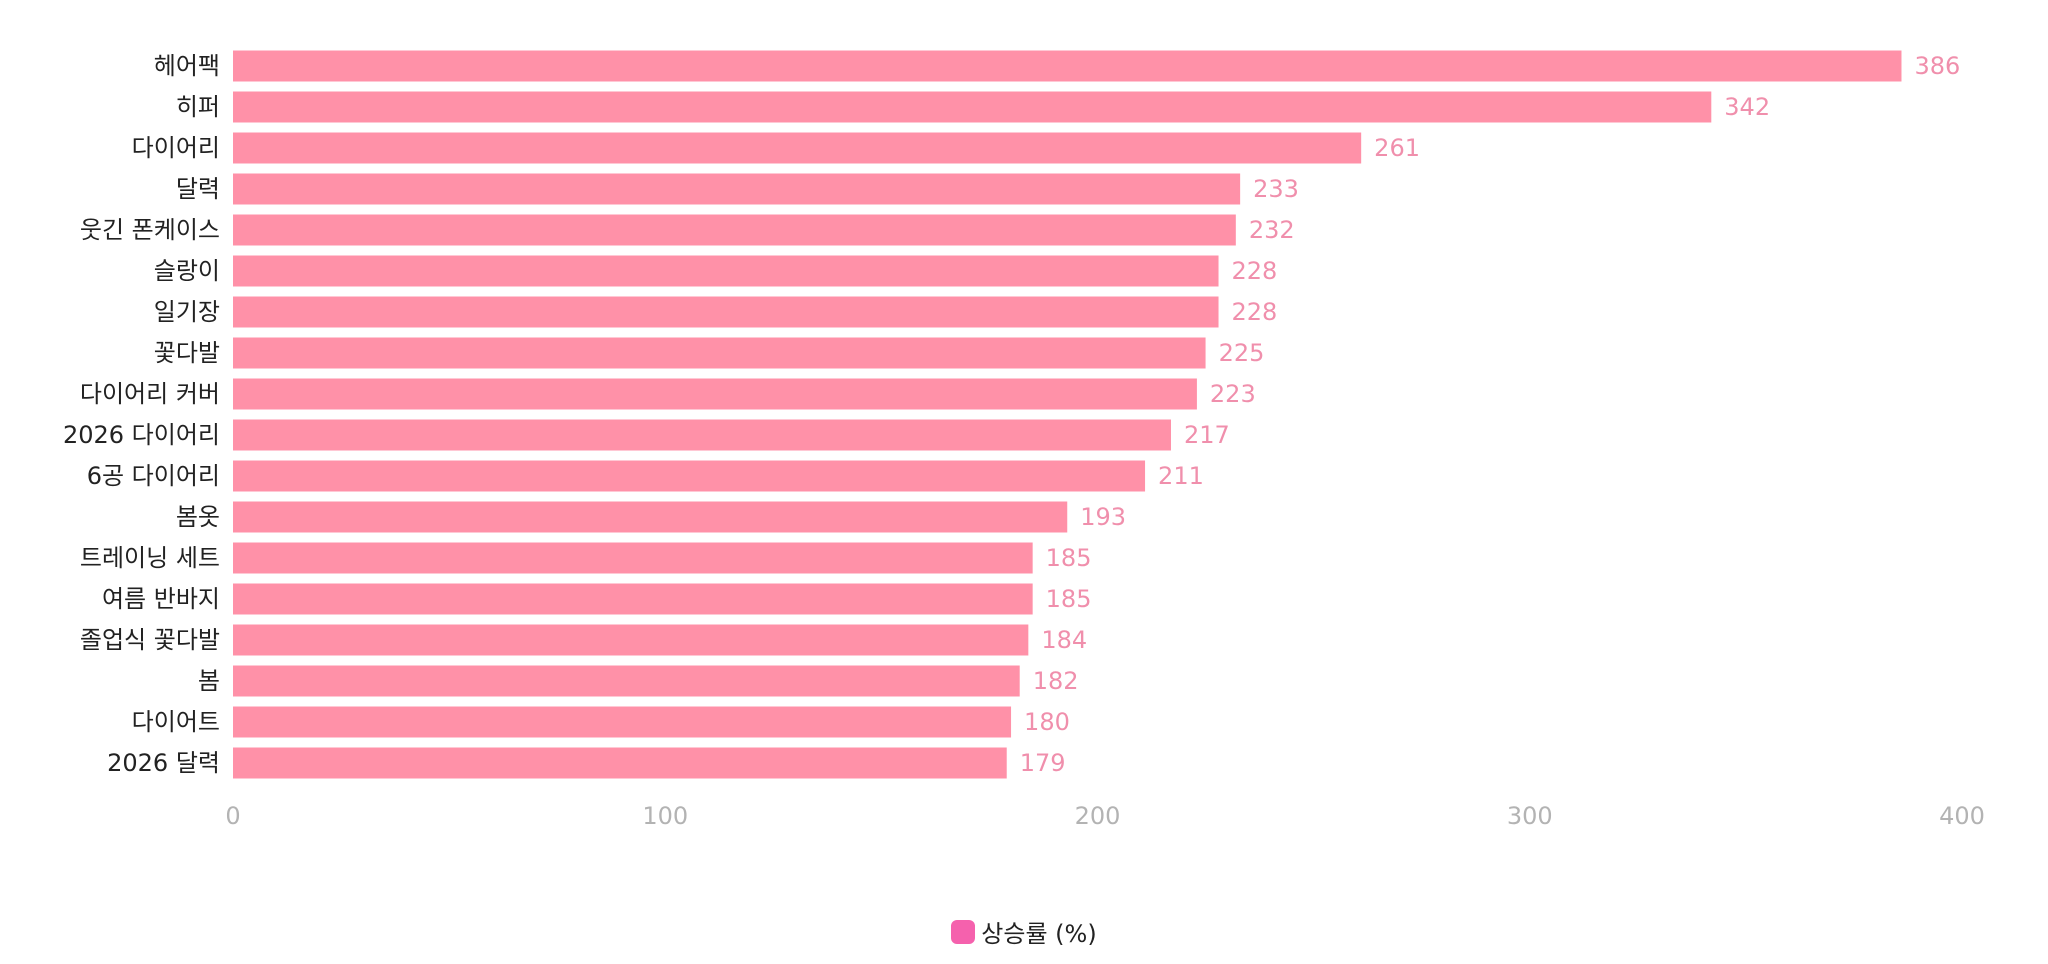 The width and height of the screenshot is (2048, 964). Describe the element at coordinates (198, 107) in the screenshot. I see `category-label: 히퍼` at that location.